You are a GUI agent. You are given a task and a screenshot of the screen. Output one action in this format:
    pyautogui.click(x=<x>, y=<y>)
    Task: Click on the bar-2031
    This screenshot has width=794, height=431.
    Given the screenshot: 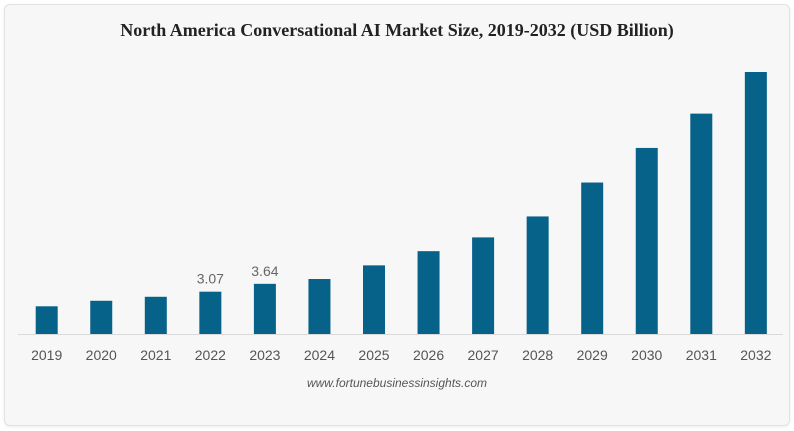 What is the action you would take?
    pyautogui.click(x=701, y=223)
    